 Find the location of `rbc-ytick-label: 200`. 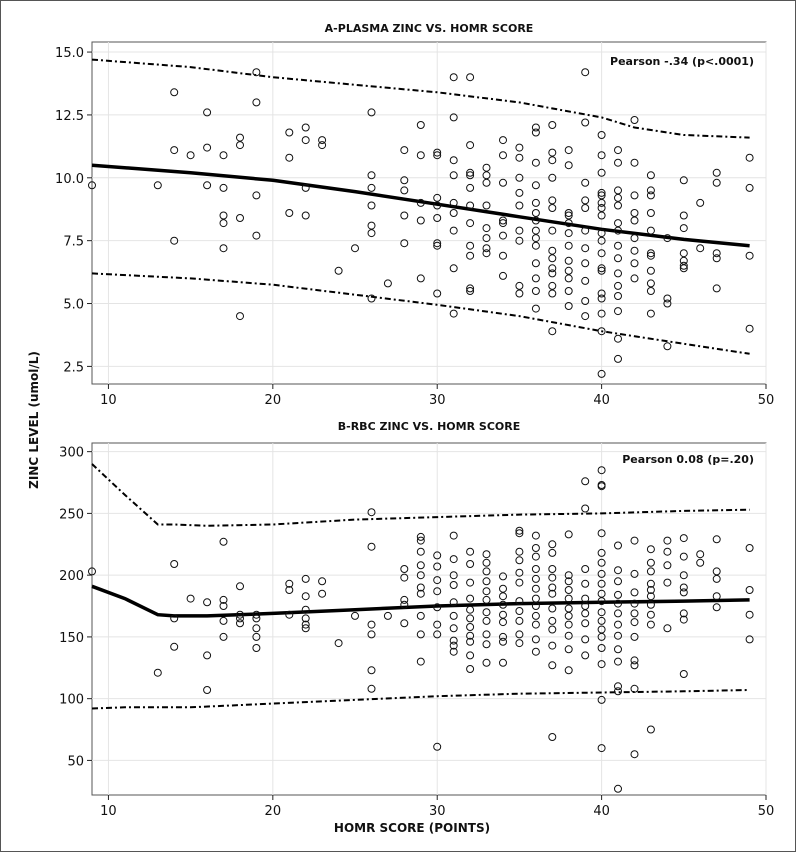

rbc-ytick-label: 200 is located at coordinates (71, 576).